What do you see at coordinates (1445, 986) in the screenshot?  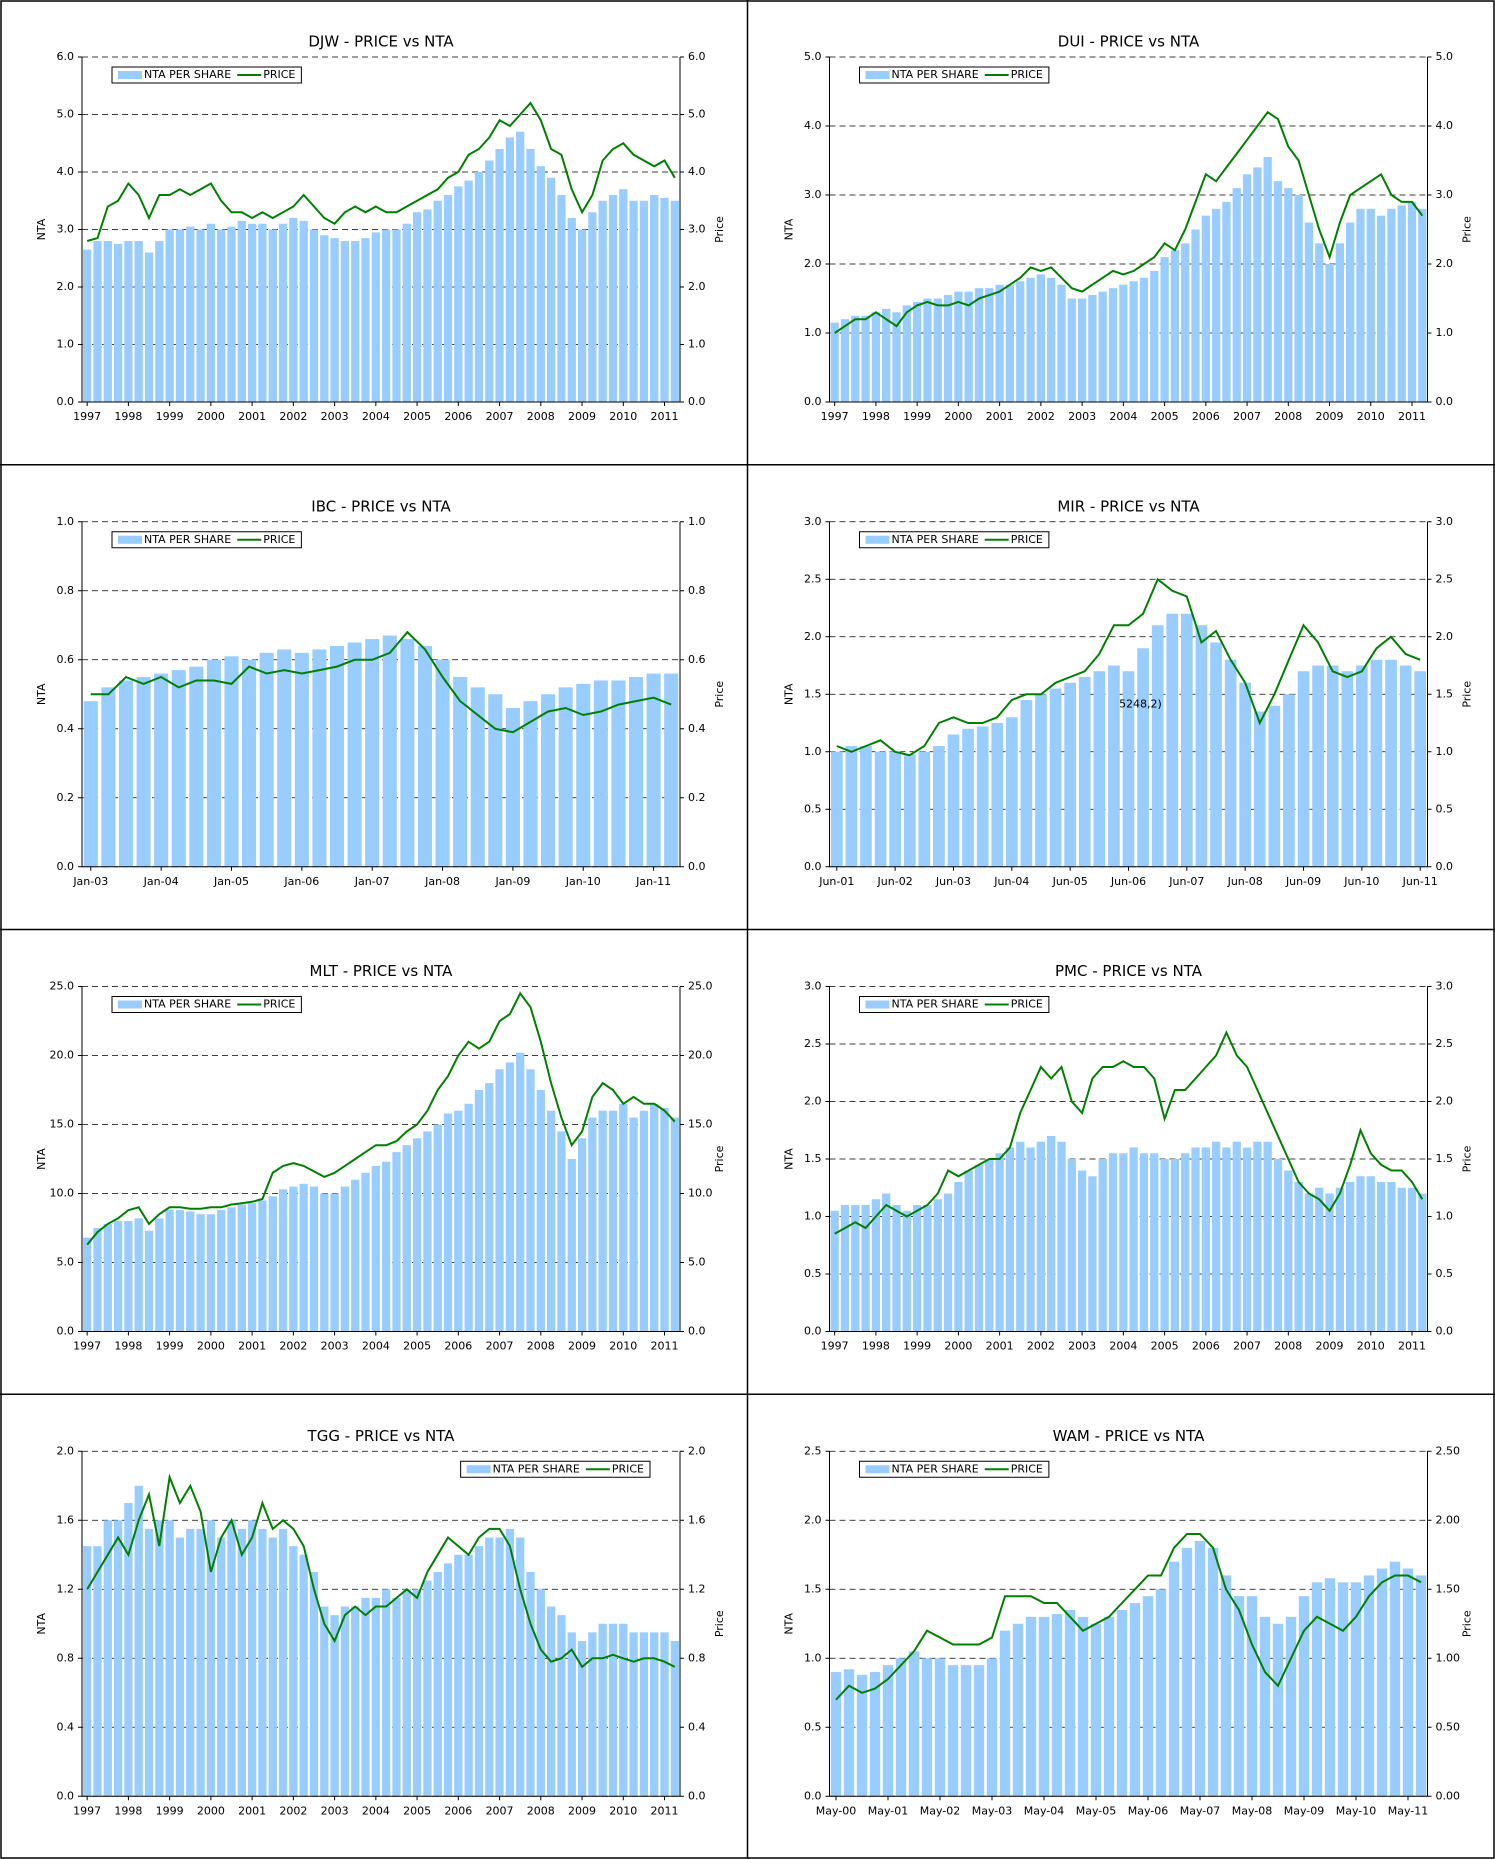 I see `y2-tick-label: 3.0` at bounding box center [1445, 986].